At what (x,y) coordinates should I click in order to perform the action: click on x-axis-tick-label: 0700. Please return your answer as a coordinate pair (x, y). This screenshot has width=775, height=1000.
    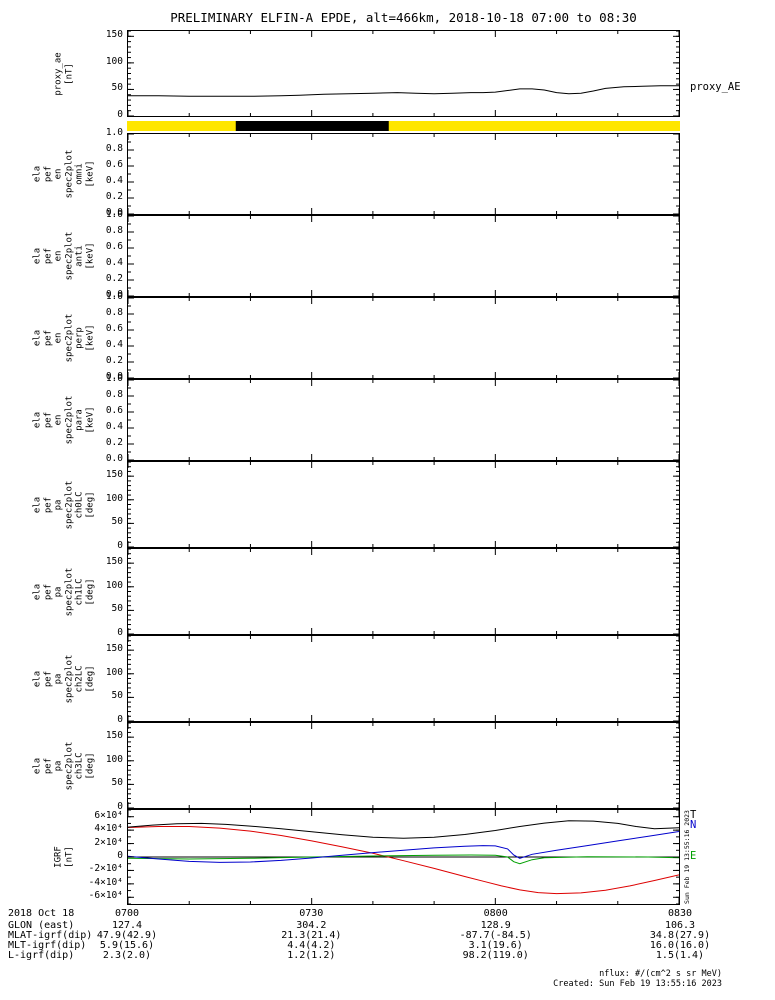
    Looking at the image, I should click on (127, 913).